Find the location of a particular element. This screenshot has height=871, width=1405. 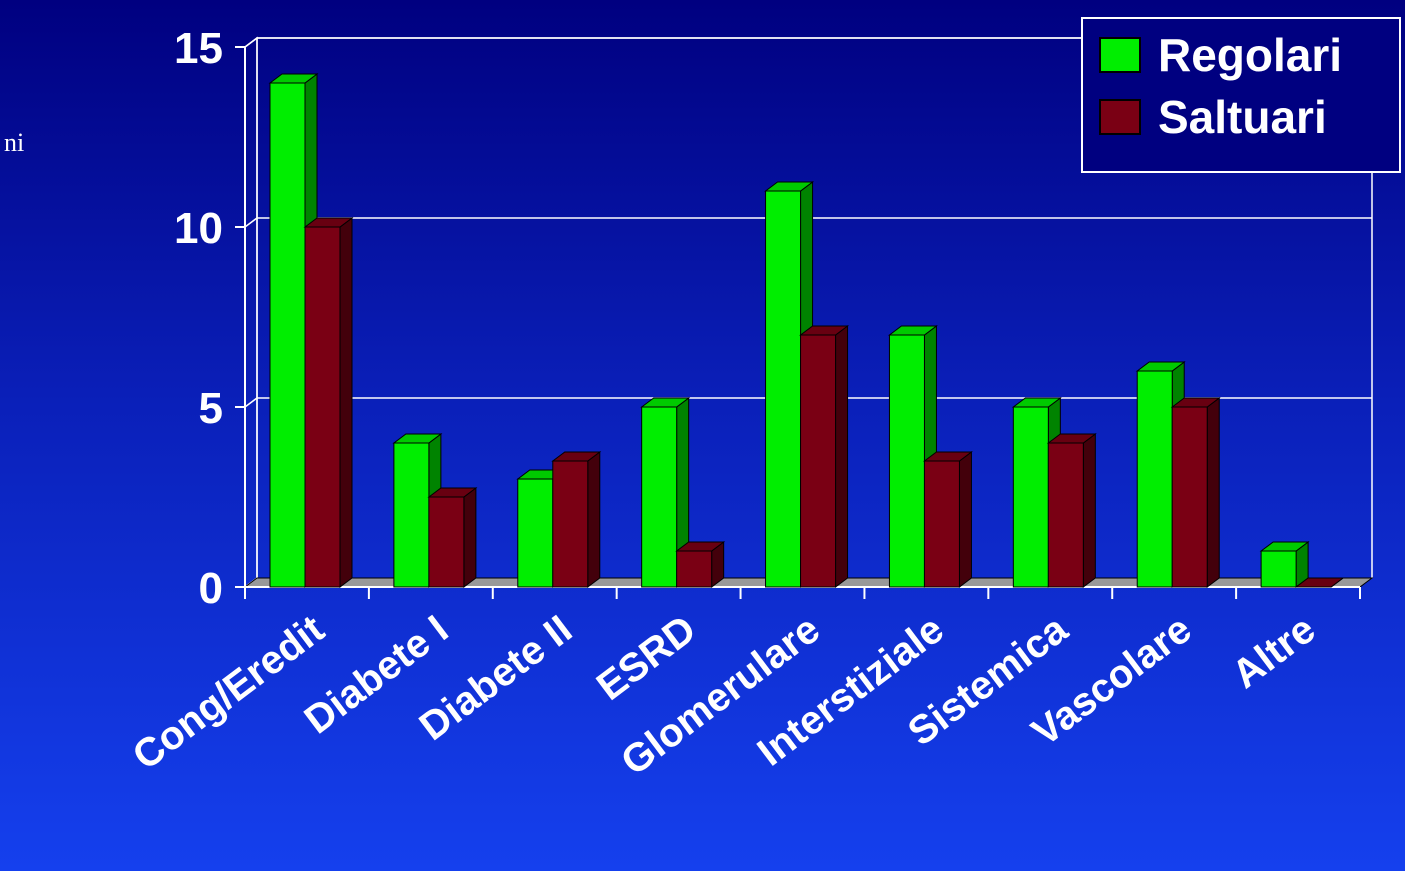

bar-saltuari-vascolare is located at coordinates (1195, 492).